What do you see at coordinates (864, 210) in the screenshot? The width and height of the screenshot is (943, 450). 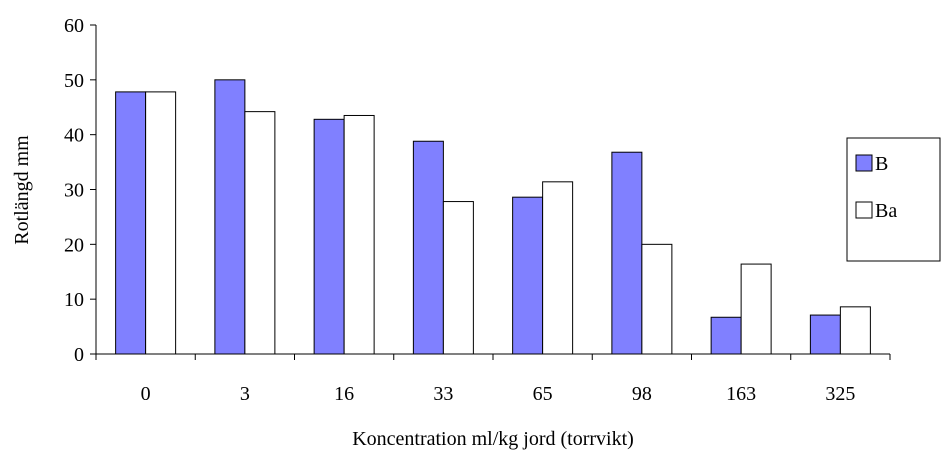 I see `legend-swatch-ba` at bounding box center [864, 210].